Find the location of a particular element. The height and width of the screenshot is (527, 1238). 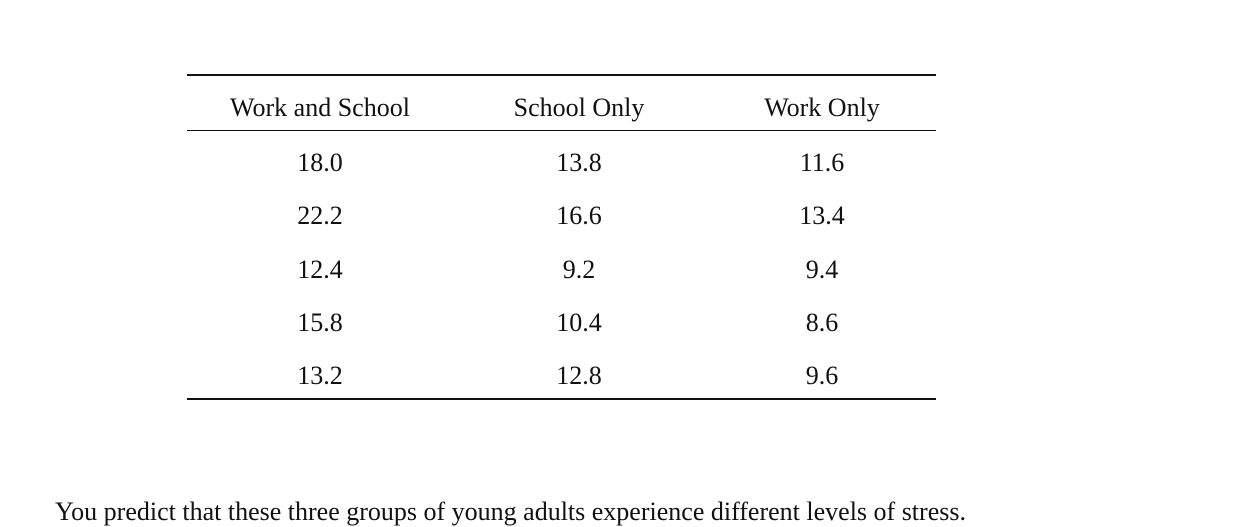

table-cell: 8.6 is located at coordinates (822, 322).